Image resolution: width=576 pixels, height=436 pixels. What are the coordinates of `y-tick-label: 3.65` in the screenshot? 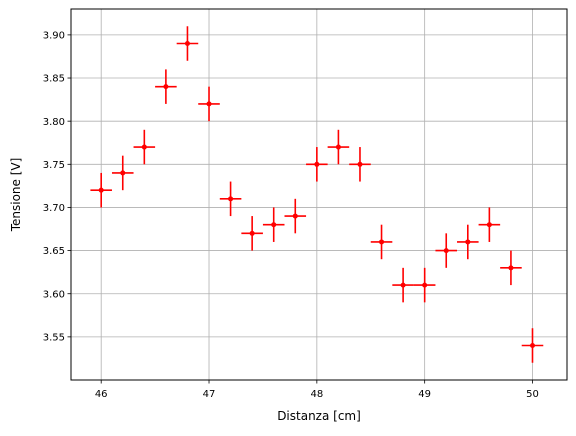 It's located at (54, 251).